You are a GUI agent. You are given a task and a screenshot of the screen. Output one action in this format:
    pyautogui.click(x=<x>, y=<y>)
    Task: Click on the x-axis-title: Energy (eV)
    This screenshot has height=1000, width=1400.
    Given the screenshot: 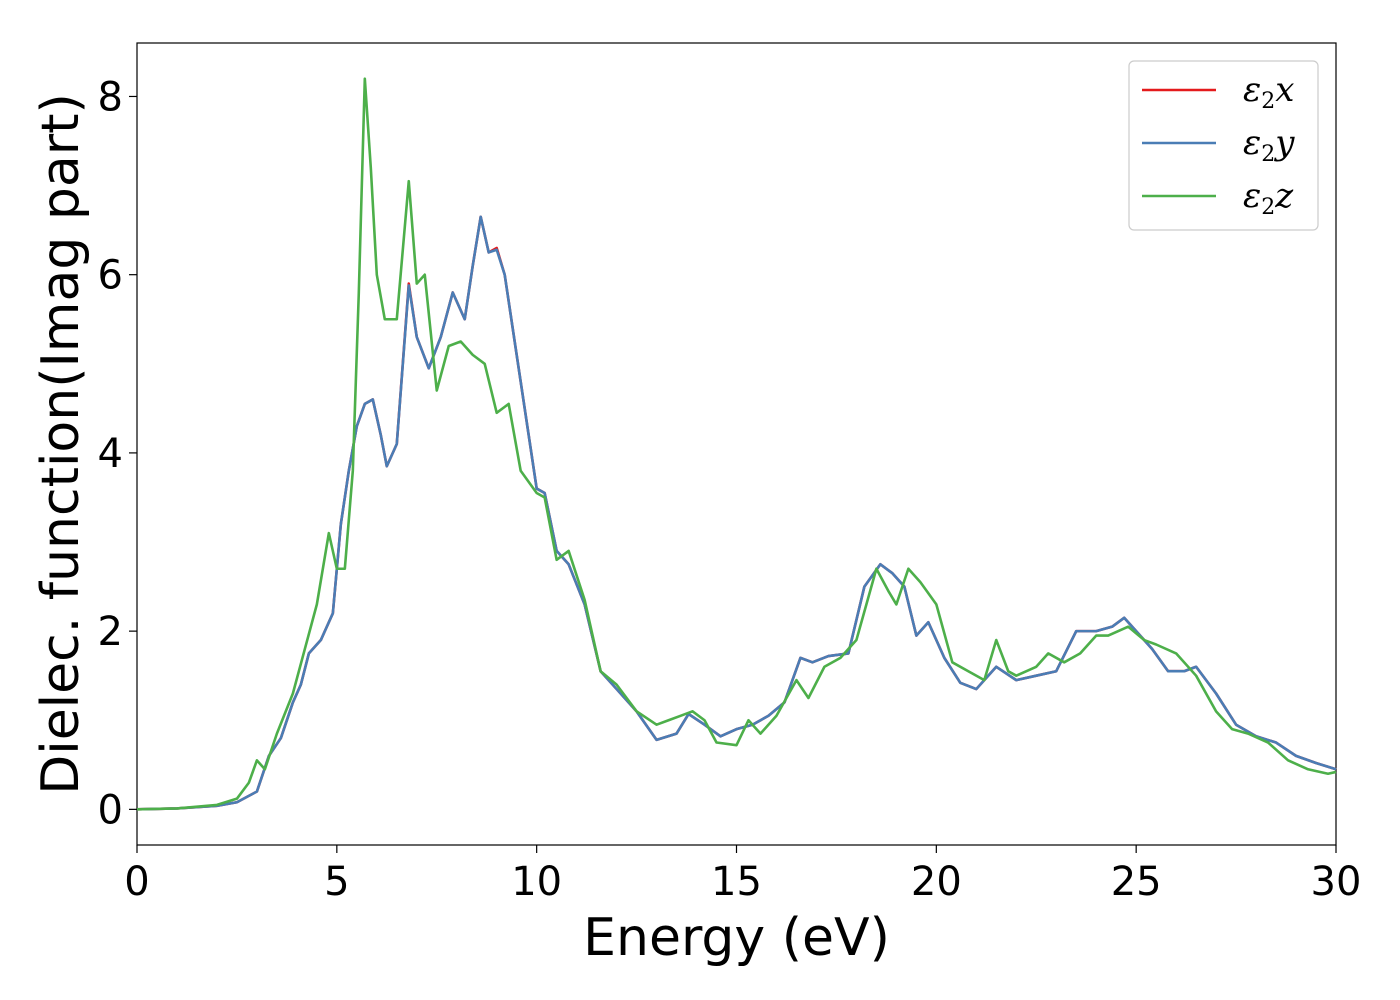 What is the action you would take?
    pyautogui.click(x=736, y=938)
    